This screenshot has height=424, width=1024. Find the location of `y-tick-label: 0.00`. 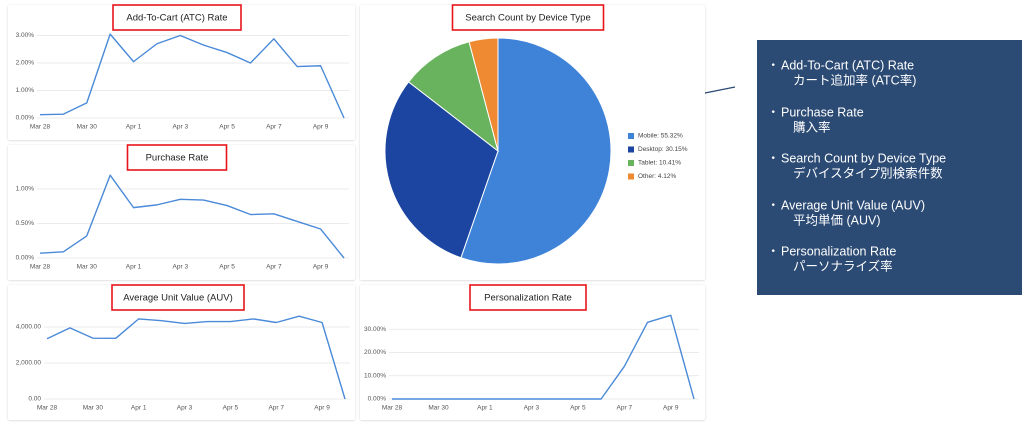

y-tick-label: 0.00 is located at coordinates (34, 399).